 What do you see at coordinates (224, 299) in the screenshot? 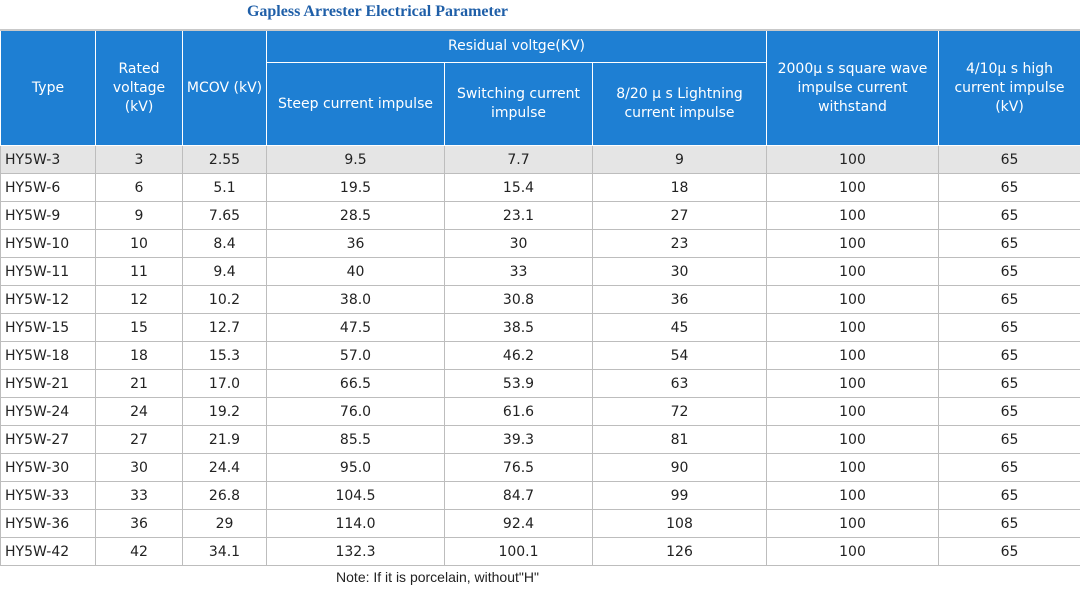
I see `cell-mcov: 10.2` at bounding box center [224, 299].